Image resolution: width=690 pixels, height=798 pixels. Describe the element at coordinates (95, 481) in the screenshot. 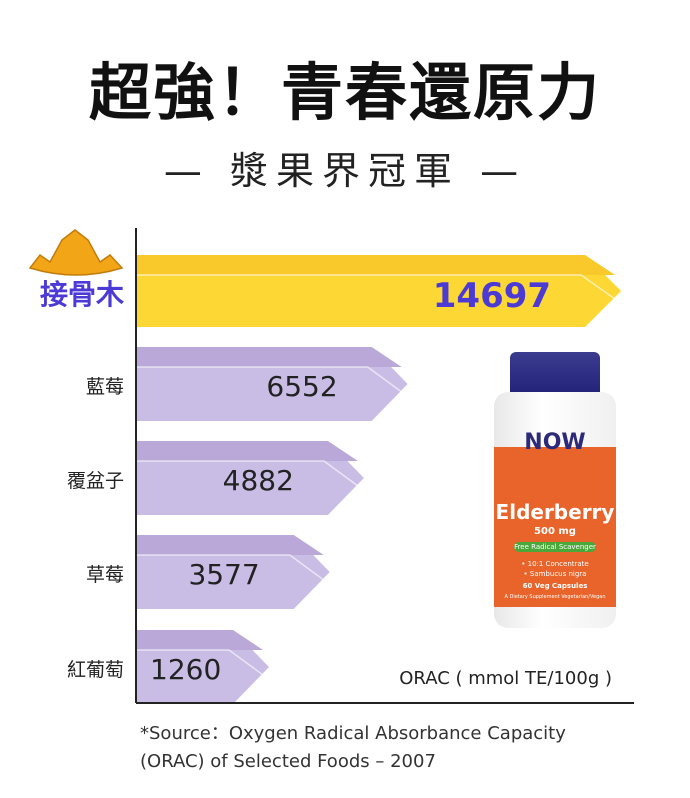

I see `category-label: 覆盆子` at that location.